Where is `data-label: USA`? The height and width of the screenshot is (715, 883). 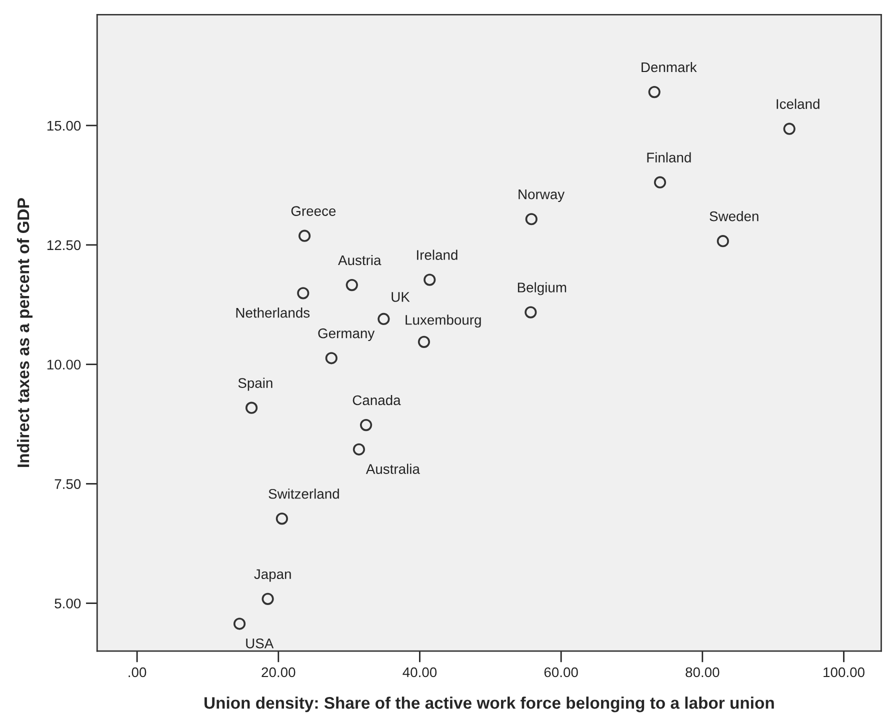
data-label: USA is located at coordinates (260, 643).